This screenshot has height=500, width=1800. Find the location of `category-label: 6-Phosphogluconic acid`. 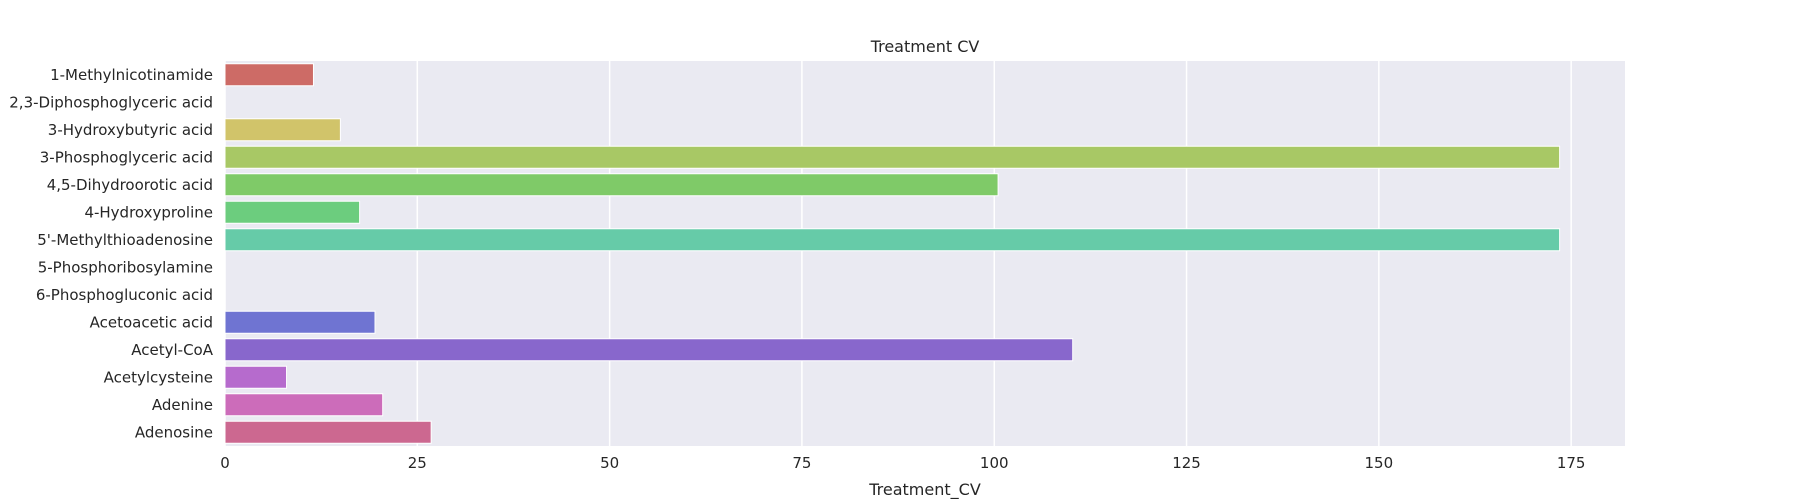

category-label: 6-Phosphogluconic acid is located at coordinates (124, 295).